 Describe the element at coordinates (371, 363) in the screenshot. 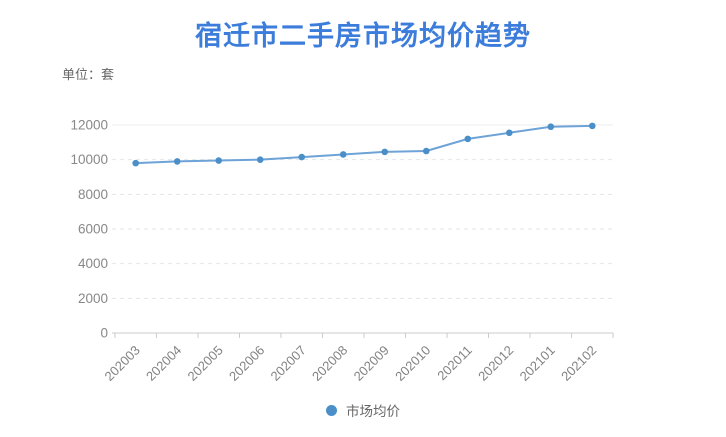

I see `x-axis-label: 202009` at that location.